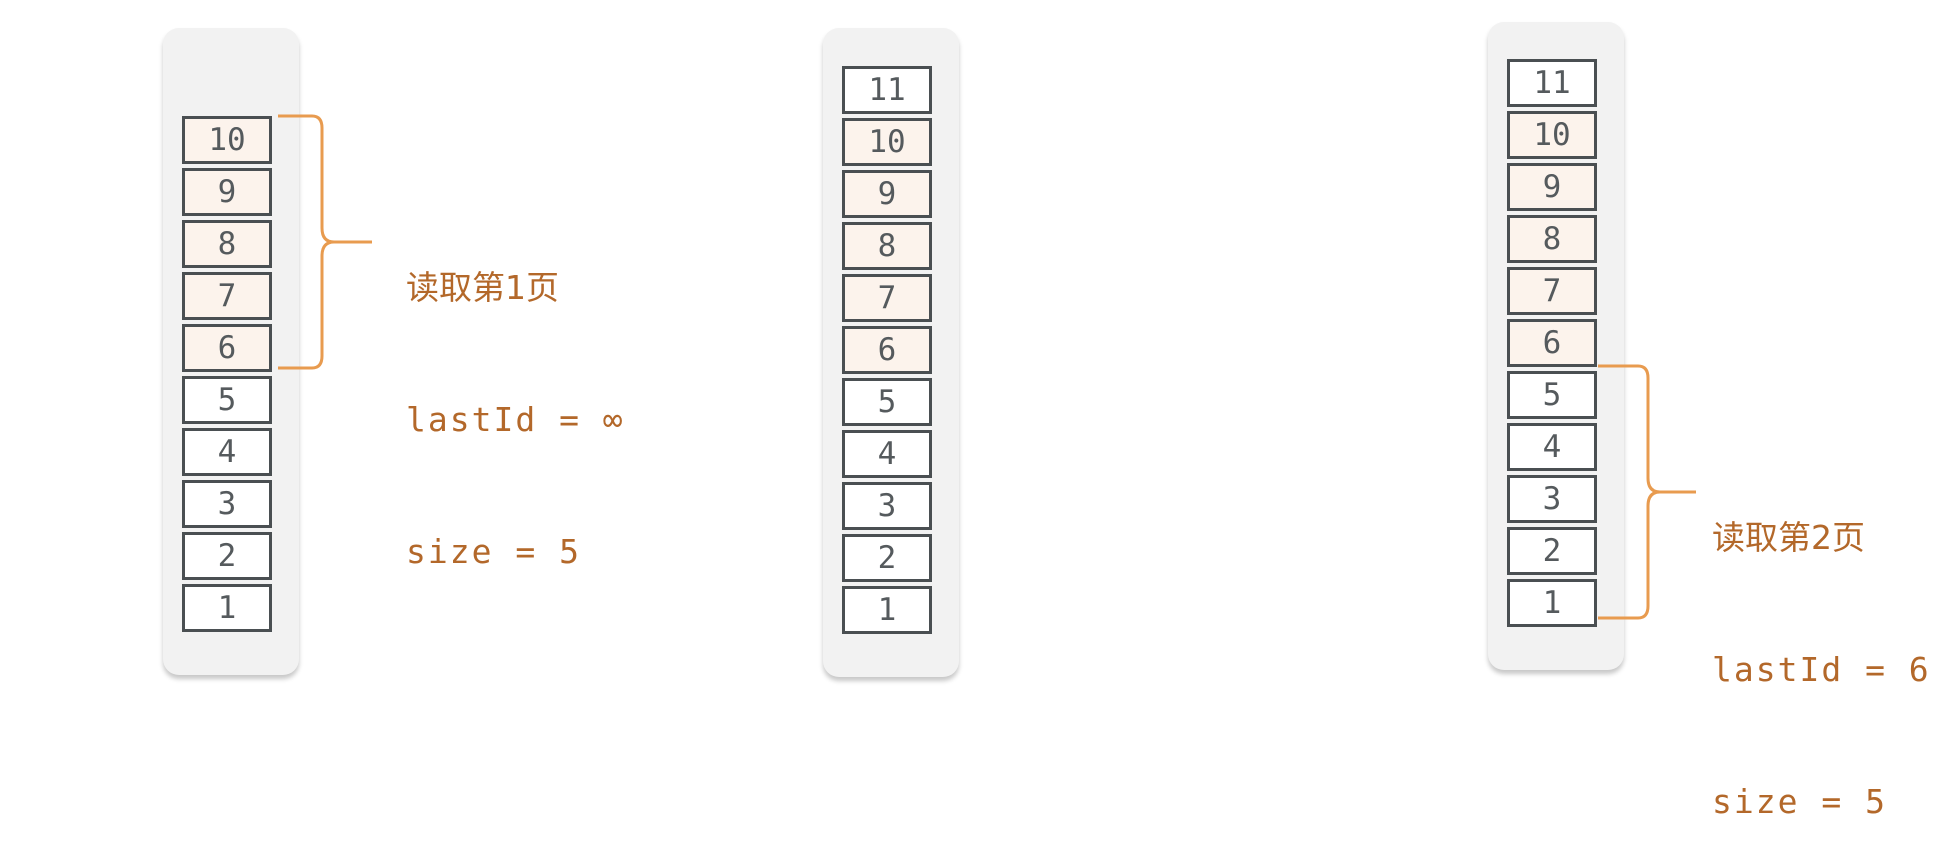 The width and height of the screenshot is (1944, 868). What do you see at coordinates (515, 419) in the screenshot?
I see `annotation-last-id: lastId = ∞` at bounding box center [515, 419].